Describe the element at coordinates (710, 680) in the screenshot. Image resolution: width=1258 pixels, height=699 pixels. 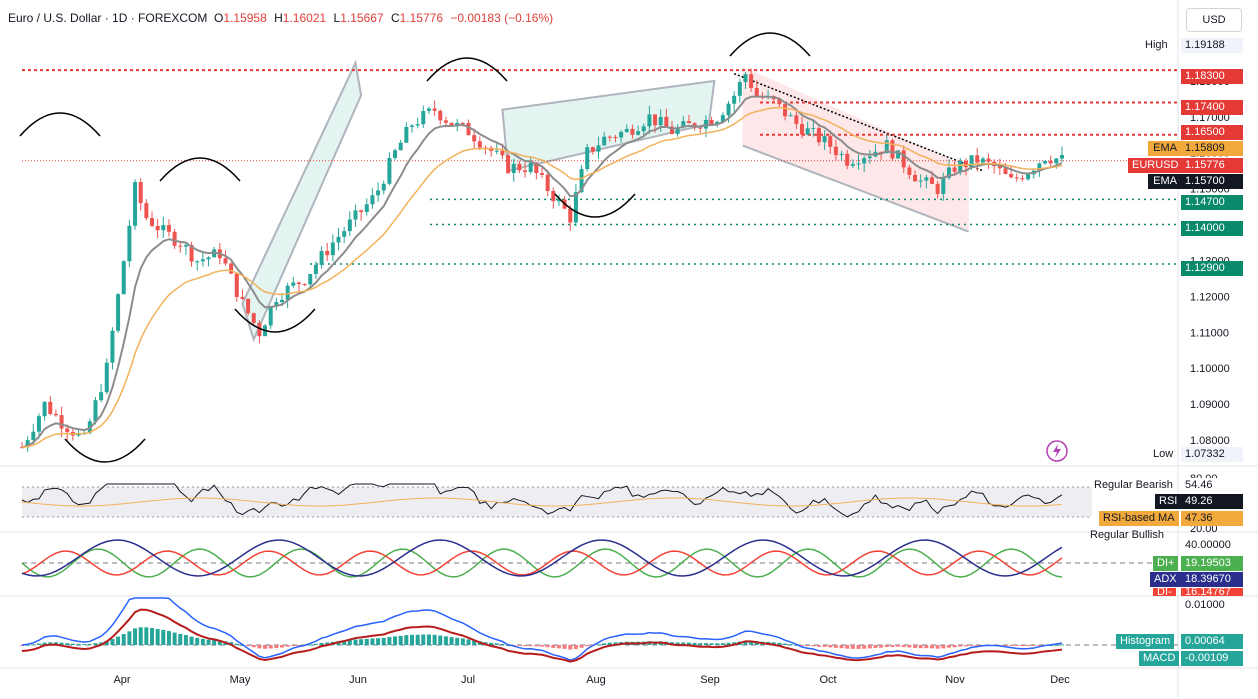
I see `x-month-label: Sep` at that location.